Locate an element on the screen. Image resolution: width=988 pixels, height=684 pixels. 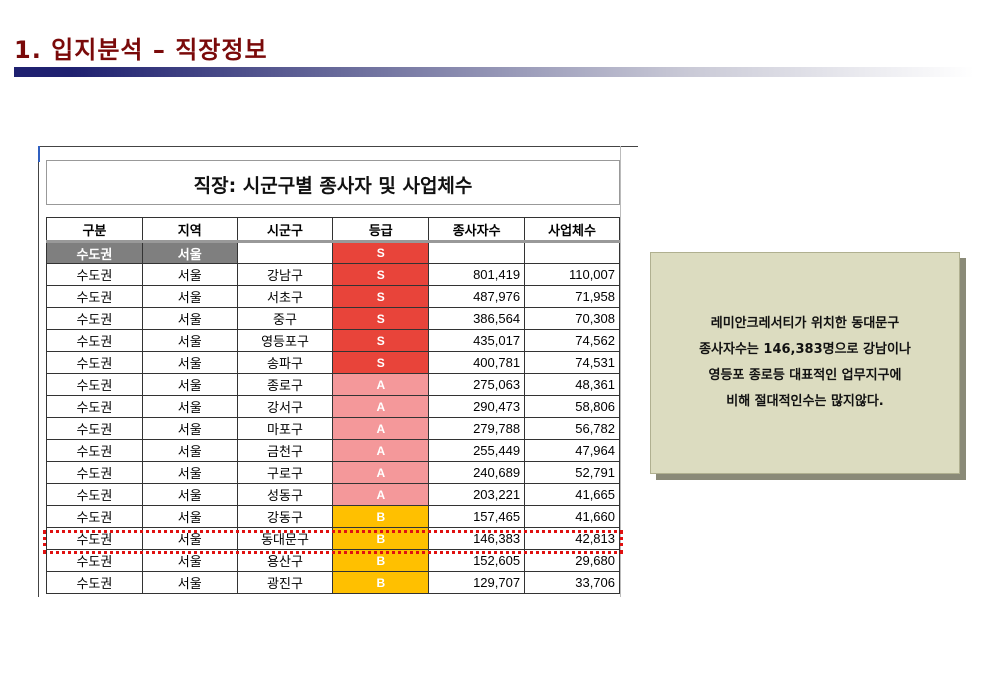
title-underline-bar is located at coordinates (494, 72).